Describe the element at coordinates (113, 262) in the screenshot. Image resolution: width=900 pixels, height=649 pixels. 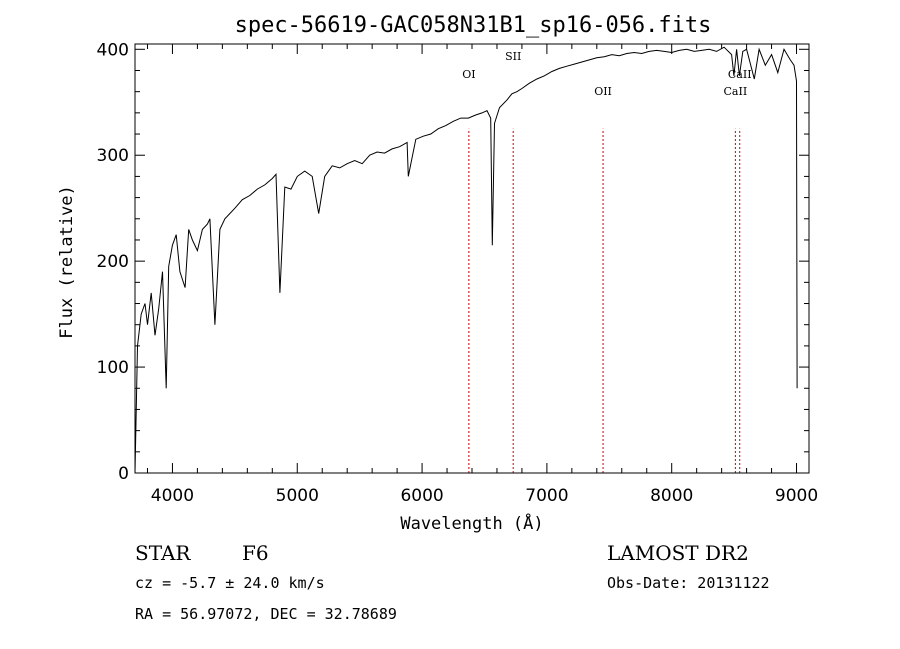
I see `y-tick-label: 200` at that location.